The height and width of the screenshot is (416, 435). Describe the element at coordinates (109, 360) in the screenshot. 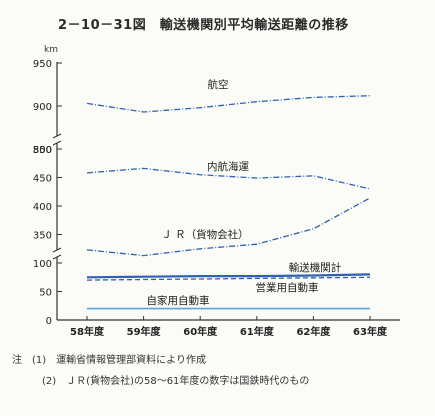

I see `note-1: 注 (1) 運輸省情報管理部資料により作成` at that location.